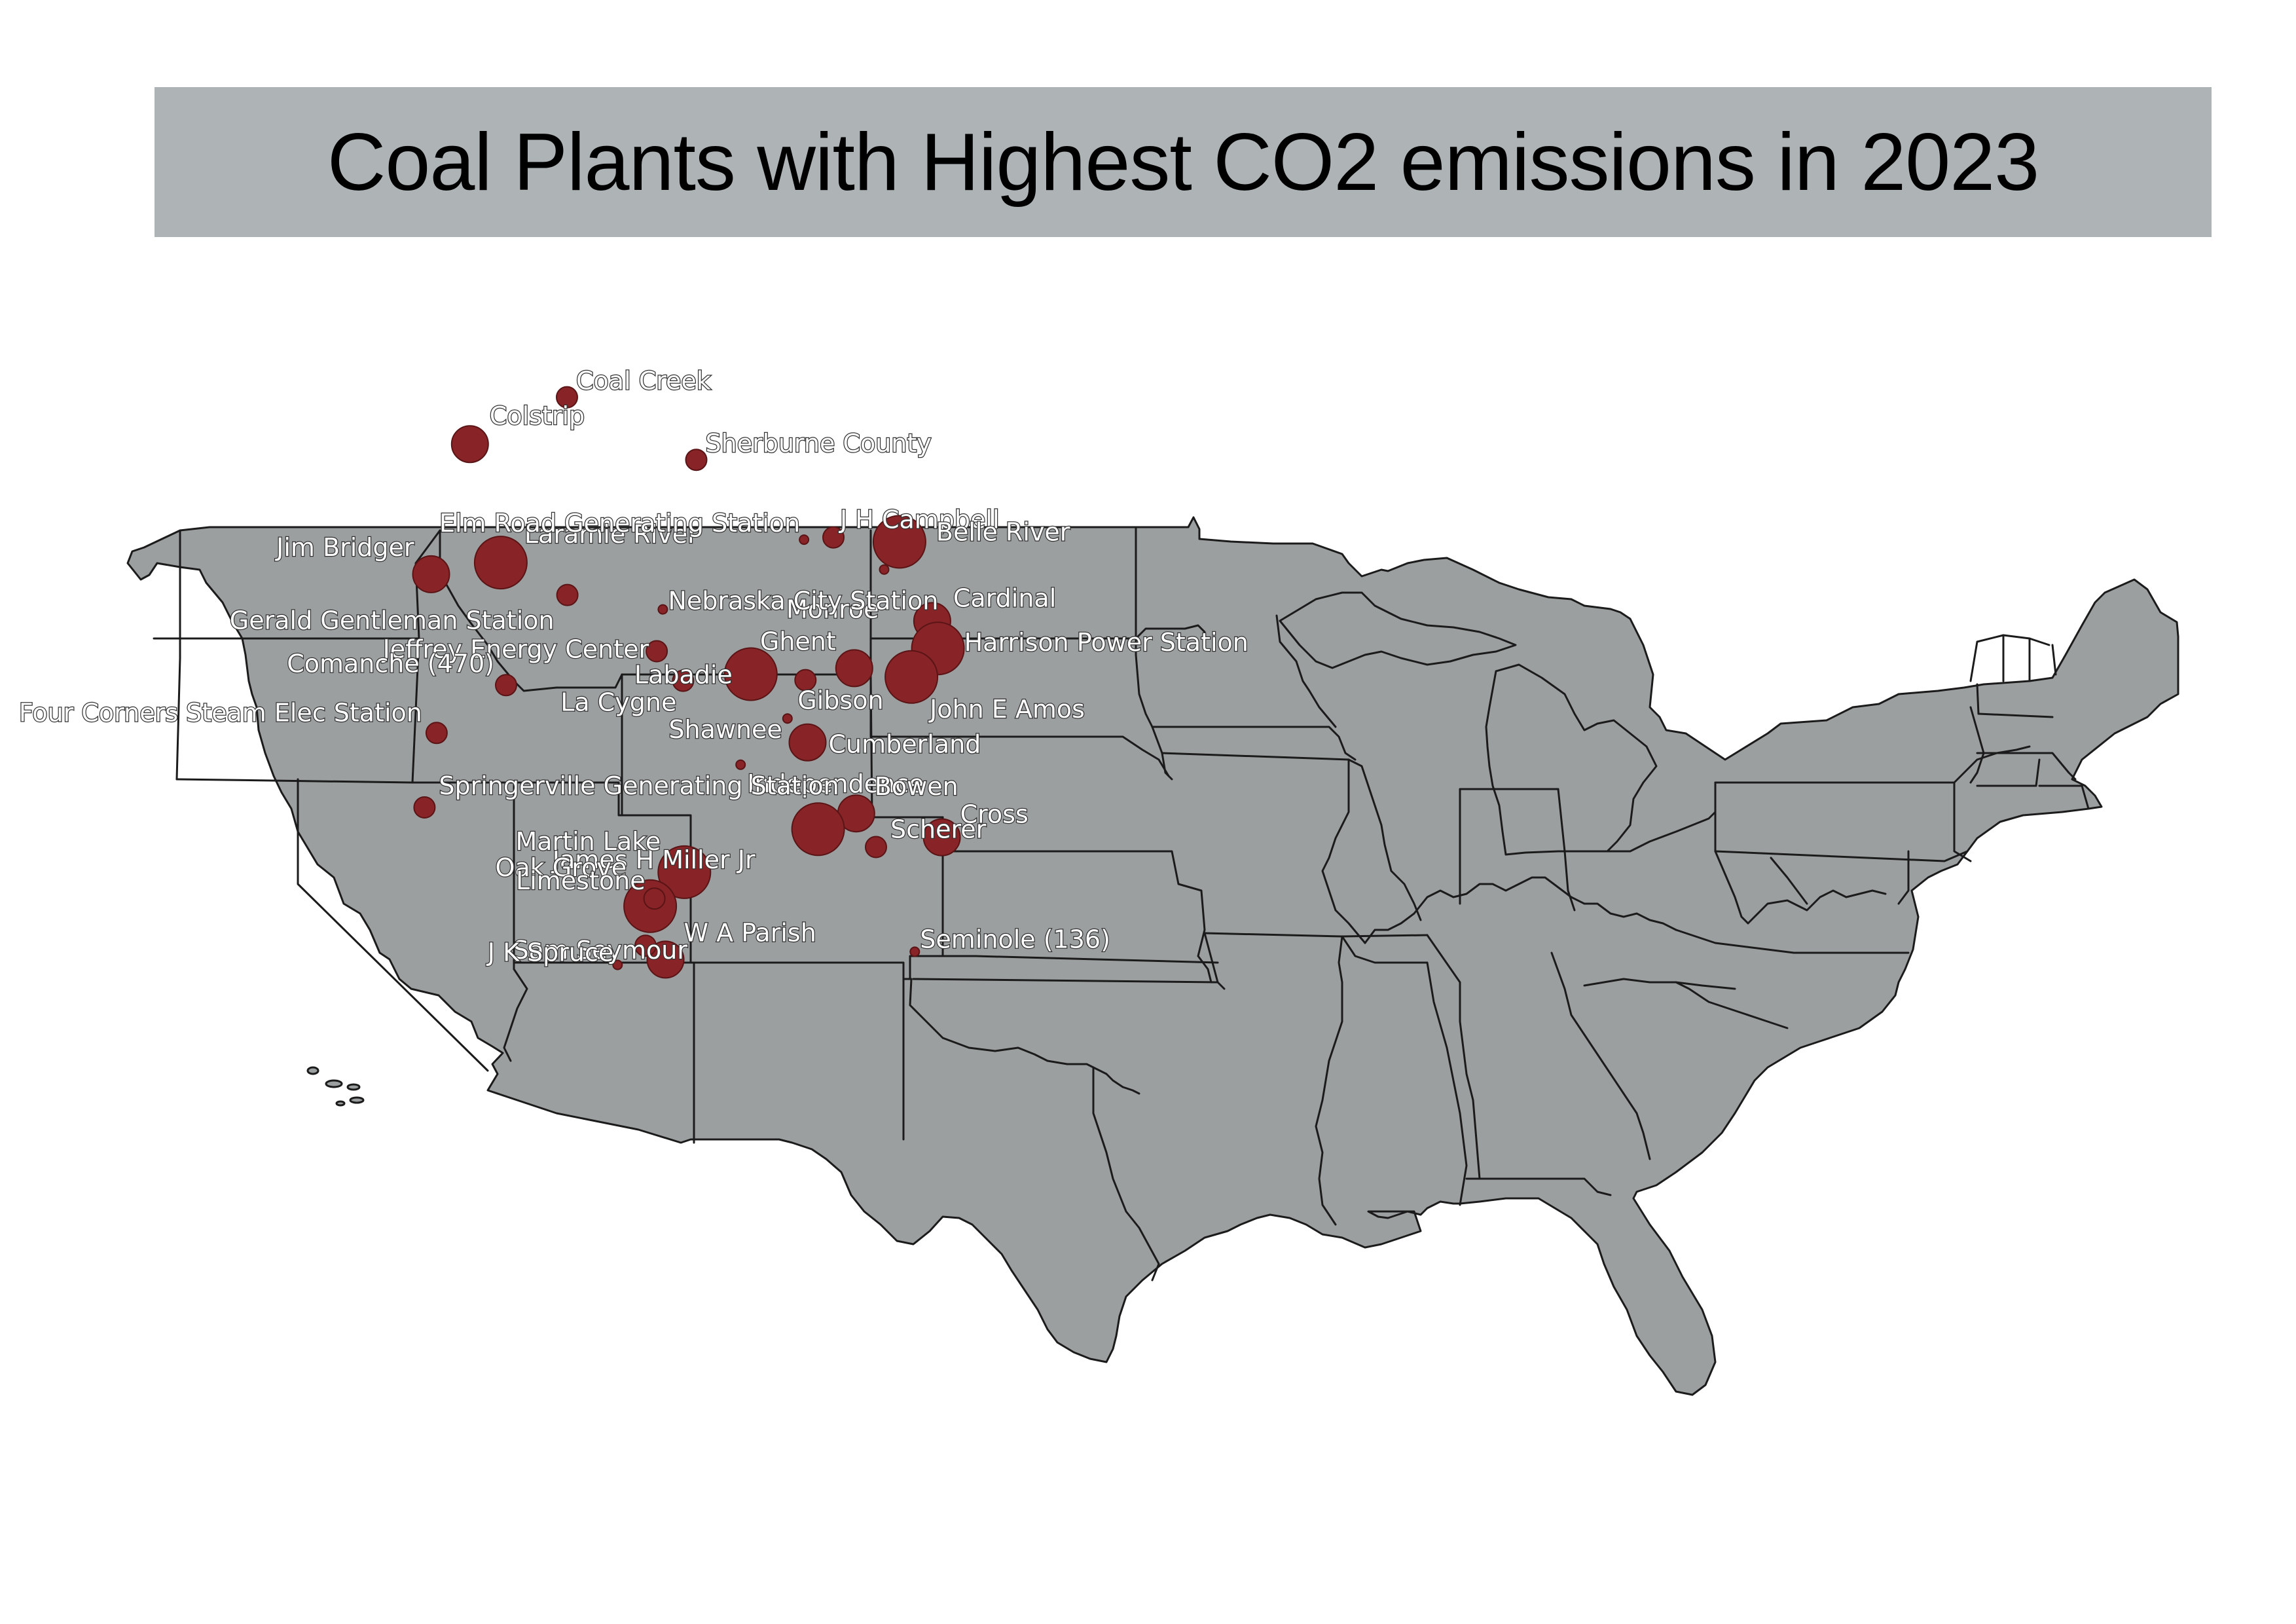 The height and width of the screenshot is (1624, 2296). Describe the element at coordinates (657, 651) in the screenshot. I see `plant-marker-jeffrey-energy-center` at that location.